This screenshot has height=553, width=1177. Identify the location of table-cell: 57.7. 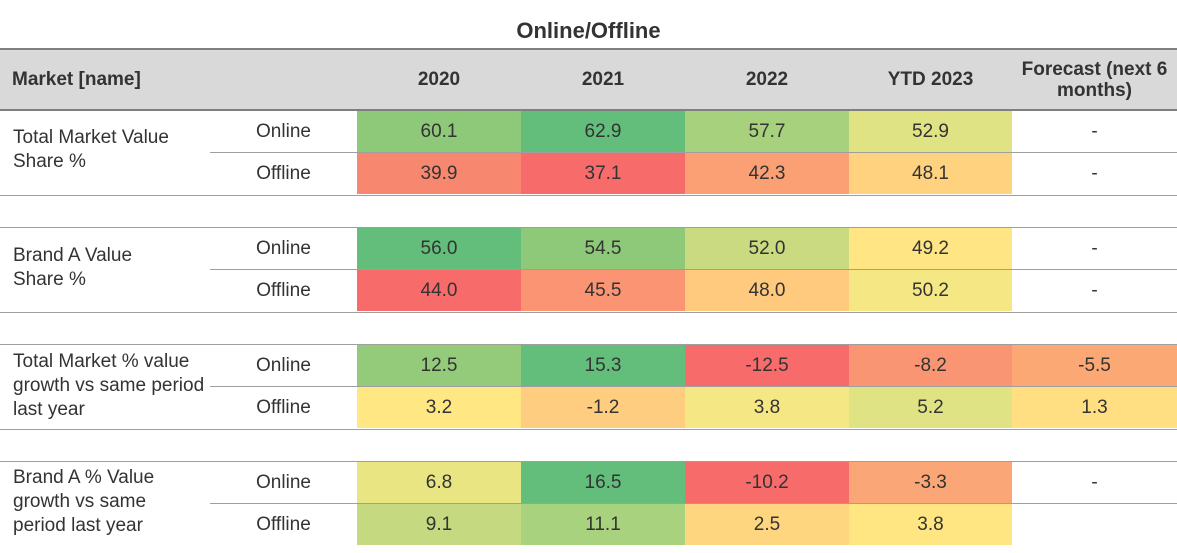
(767, 131).